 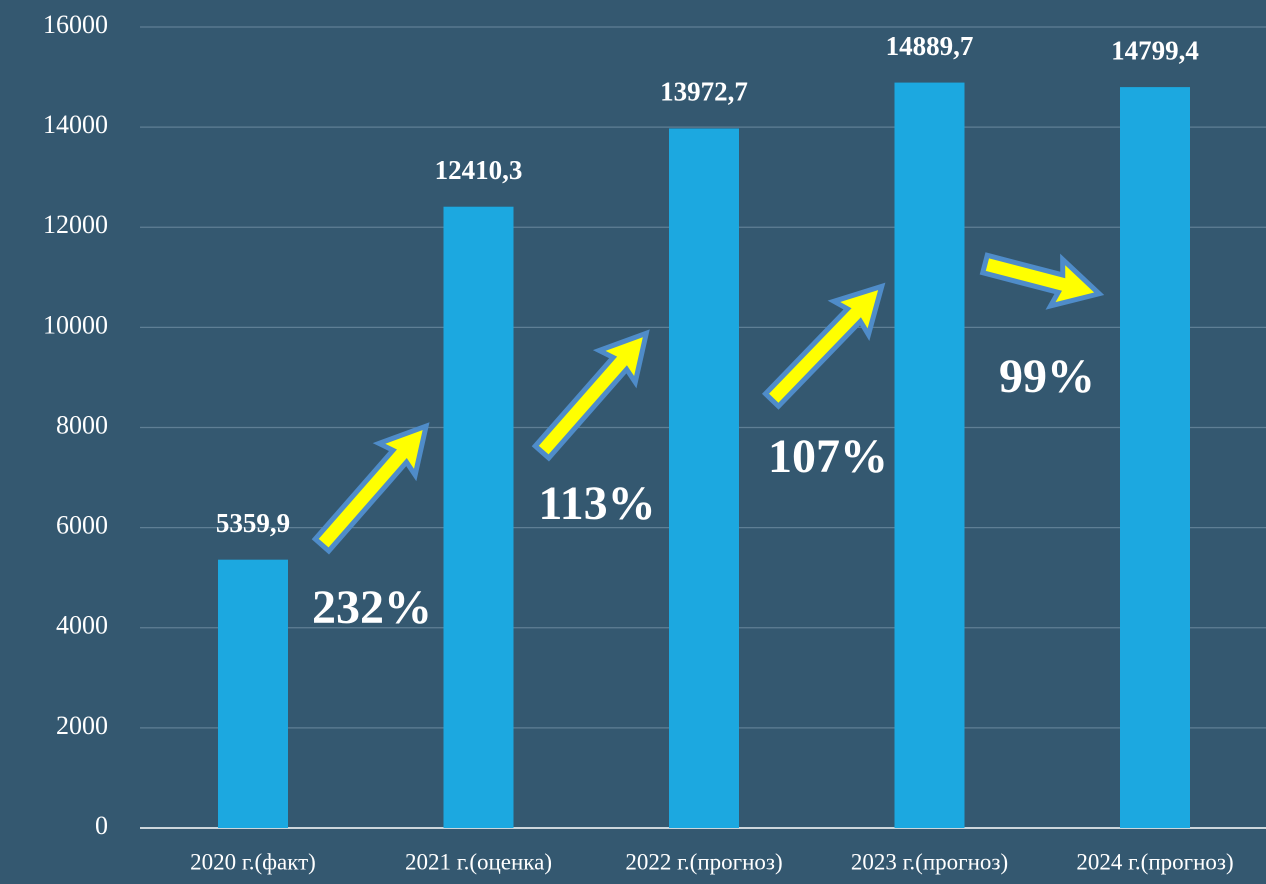 What do you see at coordinates (929, 861) in the screenshot?
I see `x-tick-label: 2023 г.(прогноз)` at bounding box center [929, 861].